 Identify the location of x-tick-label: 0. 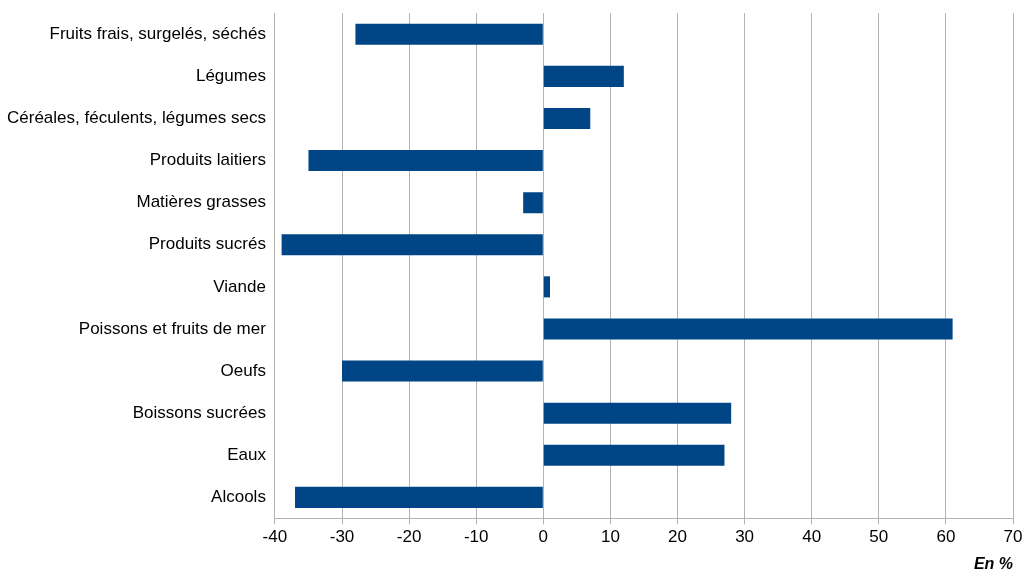
(543, 537).